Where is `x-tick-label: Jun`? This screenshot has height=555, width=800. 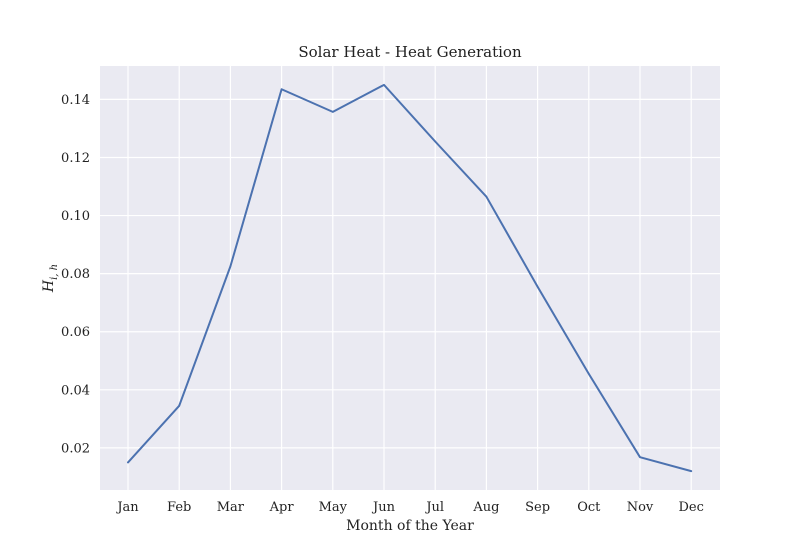
x-tick-label: Jun is located at coordinates (383, 507).